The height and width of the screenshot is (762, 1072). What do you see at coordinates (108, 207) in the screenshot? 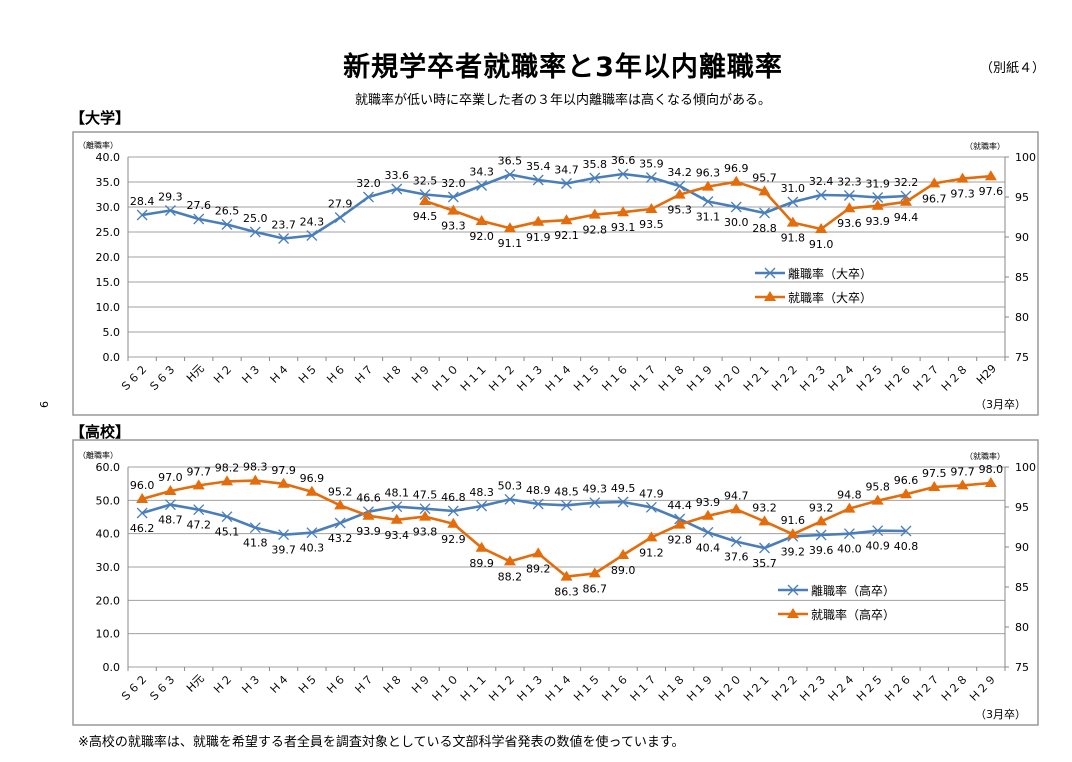
I see `left-tick-label: 30.0` at bounding box center [108, 207].